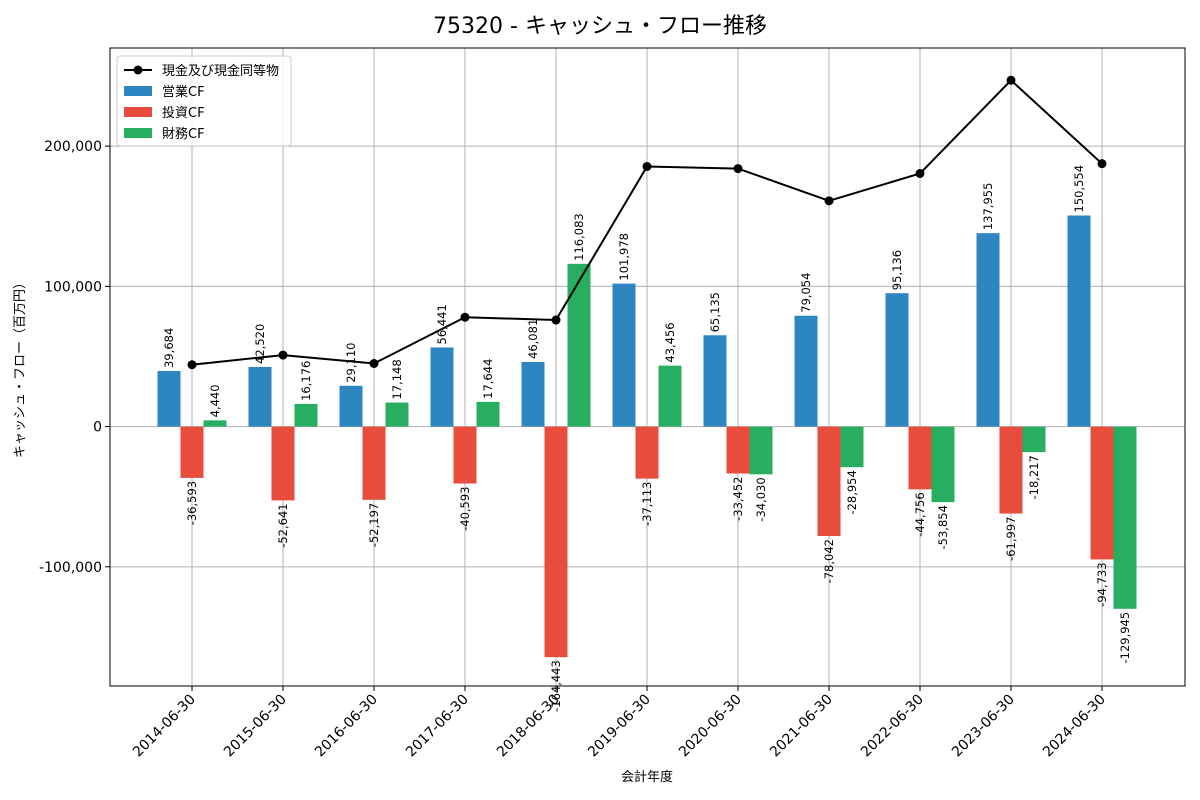  What do you see at coordinates (801, 726) in the screenshot?
I see `x-tick-label: 2021-06-30` at bounding box center [801, 726].